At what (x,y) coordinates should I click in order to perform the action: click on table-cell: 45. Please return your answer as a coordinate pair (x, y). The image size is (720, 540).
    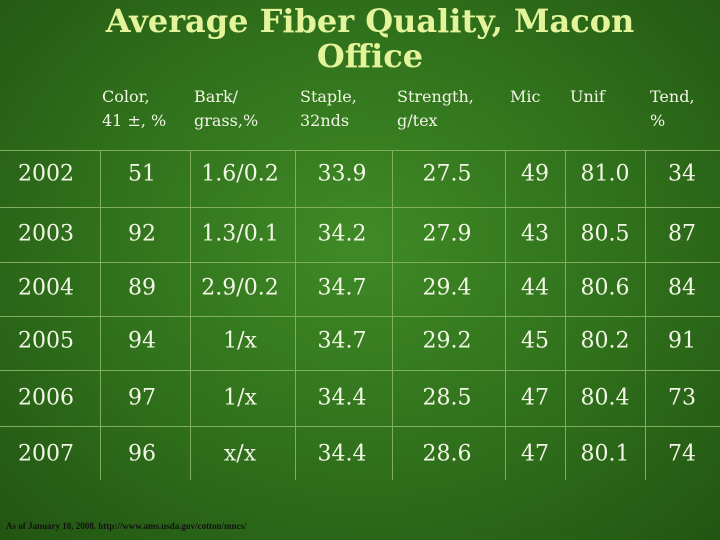
    Looking at the image, I should click on (535, 341).